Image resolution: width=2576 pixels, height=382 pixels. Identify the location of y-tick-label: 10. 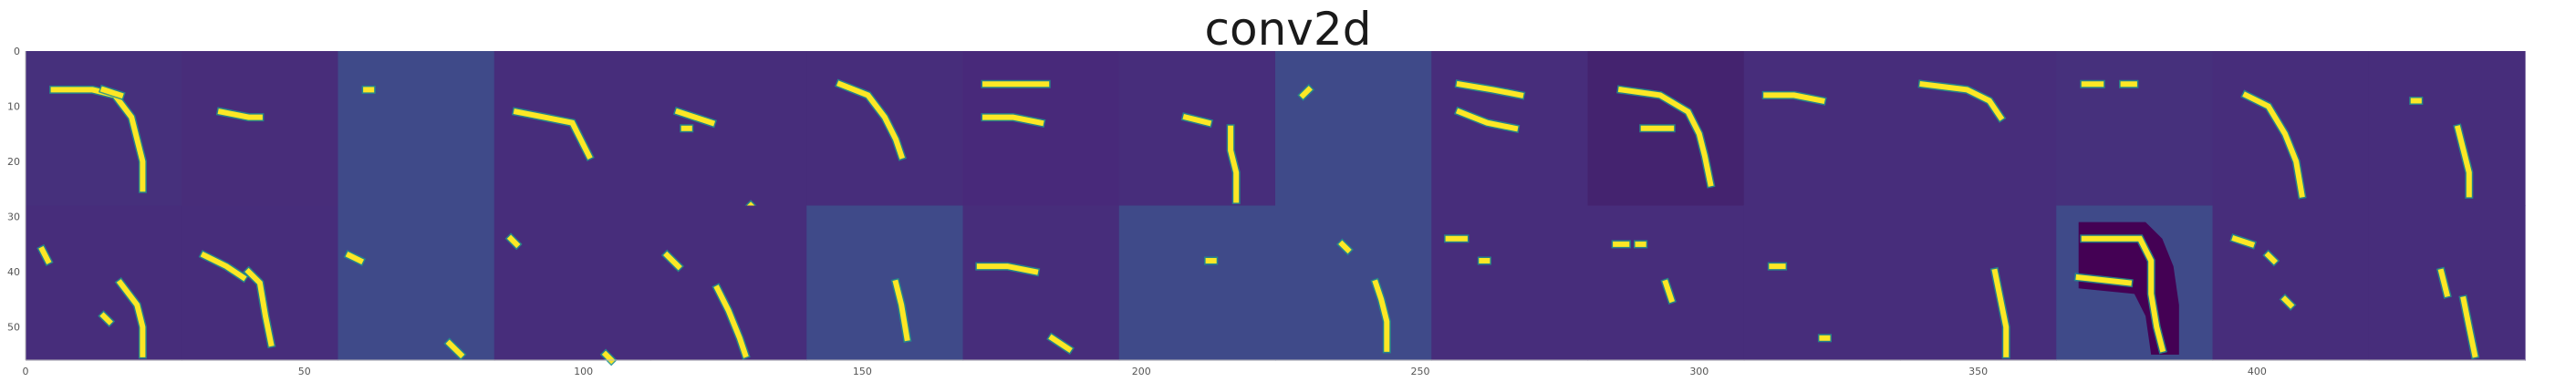
(14, 107).